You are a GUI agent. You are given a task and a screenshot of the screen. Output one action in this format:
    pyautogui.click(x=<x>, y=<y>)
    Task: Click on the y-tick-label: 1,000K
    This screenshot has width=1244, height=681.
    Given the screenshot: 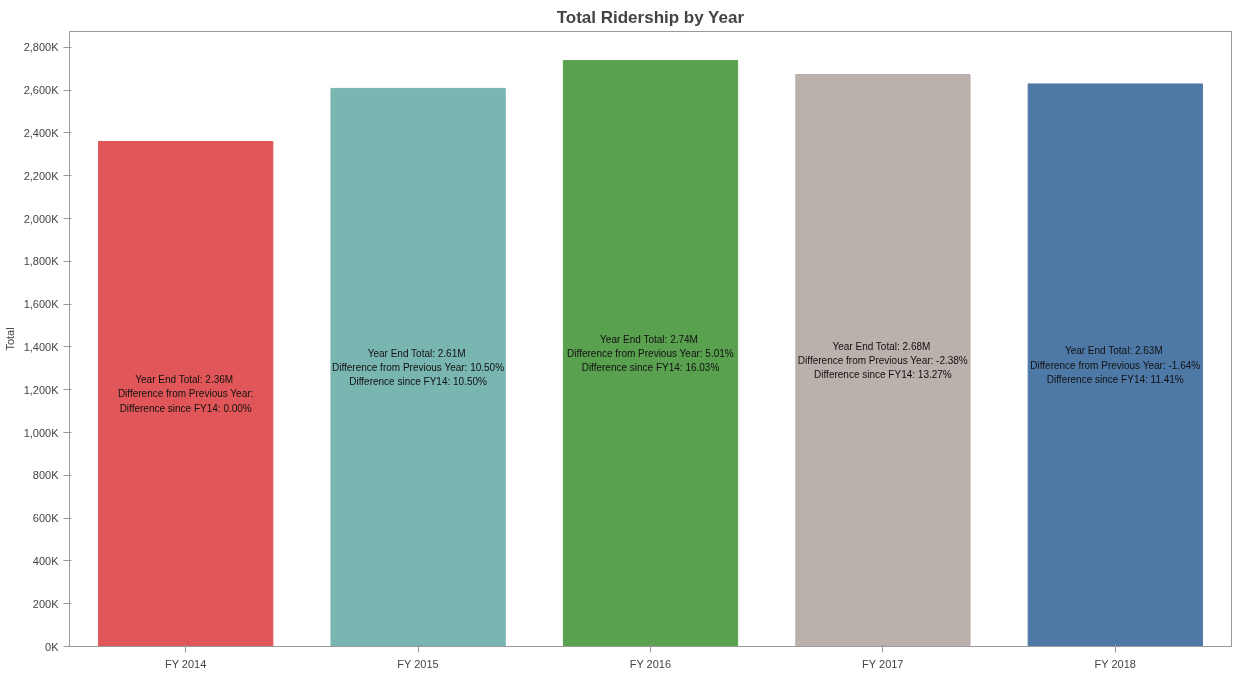 What is the action you would take?
    pyautogui.click(x=41, y=432)
    